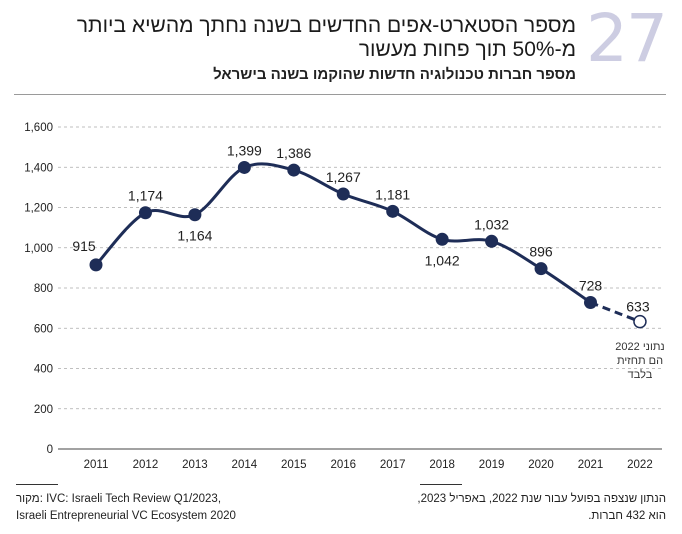 The height and width of the screenshot is (534, 682). I want to click on data-label: 633, so click(638, 307).